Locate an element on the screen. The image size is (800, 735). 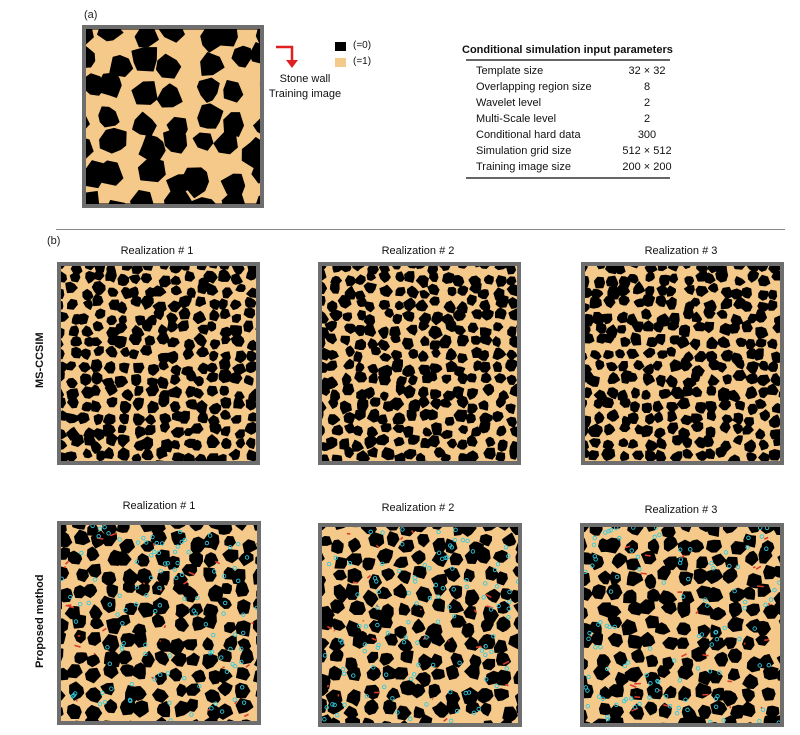
legend-label-stone: (=0) is located at coordinates (362, 45).